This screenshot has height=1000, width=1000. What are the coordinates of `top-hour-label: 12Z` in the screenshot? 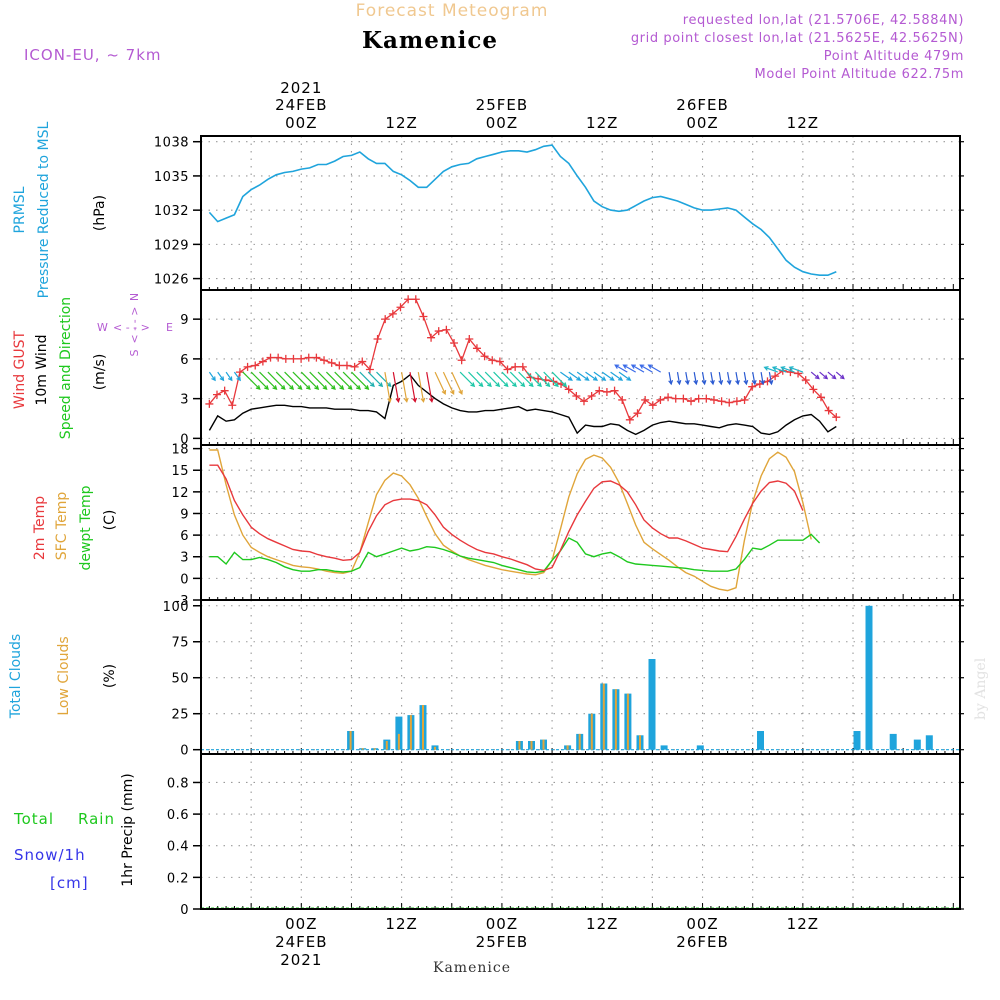 It's located at (803, 123).